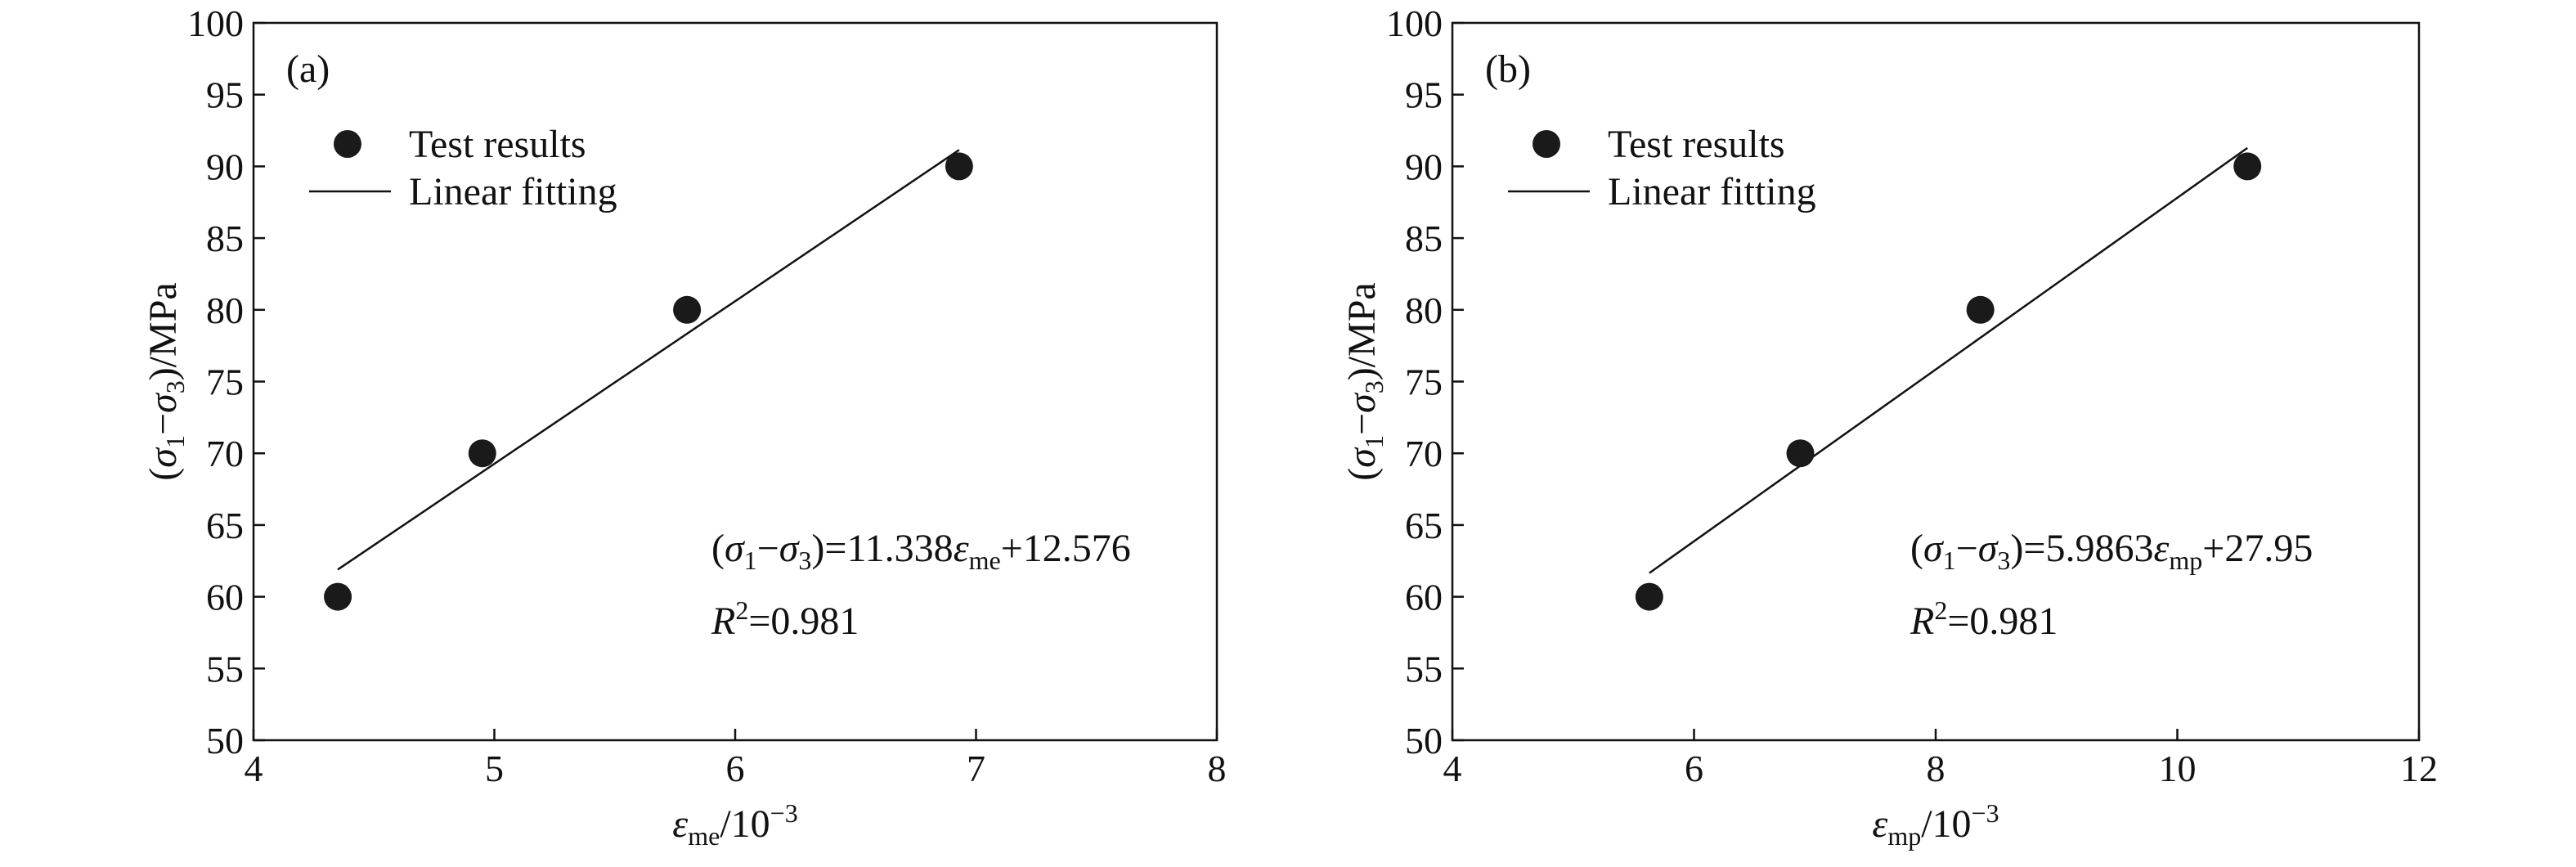 The width and height of the screenshot is (2576, 867). What do you see at coordinates (976, 768) in the screenshot?
I see `x-tick-label: 7` at bounding box center [976, 768].